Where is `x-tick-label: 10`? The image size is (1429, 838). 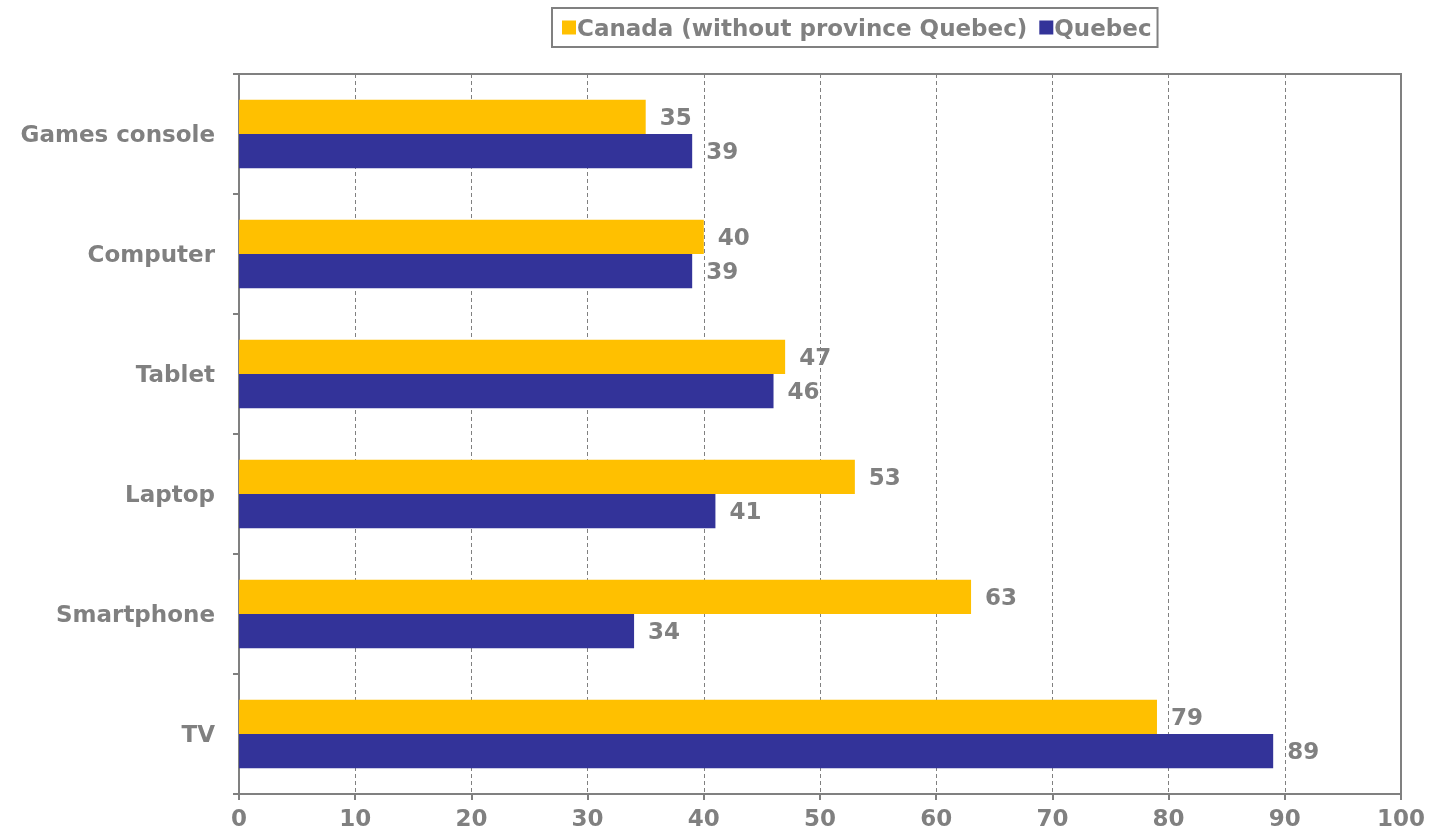 x-tick-label: 10 is located at coordinates (355, 817).